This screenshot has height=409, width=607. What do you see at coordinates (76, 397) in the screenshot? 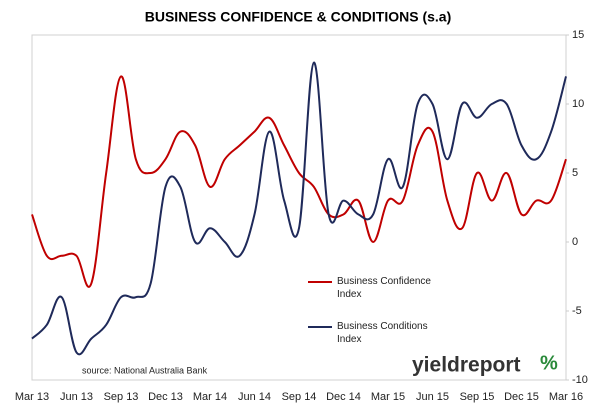
I see `x-tick-label: Jun 13` at bounding box center [76, 397].